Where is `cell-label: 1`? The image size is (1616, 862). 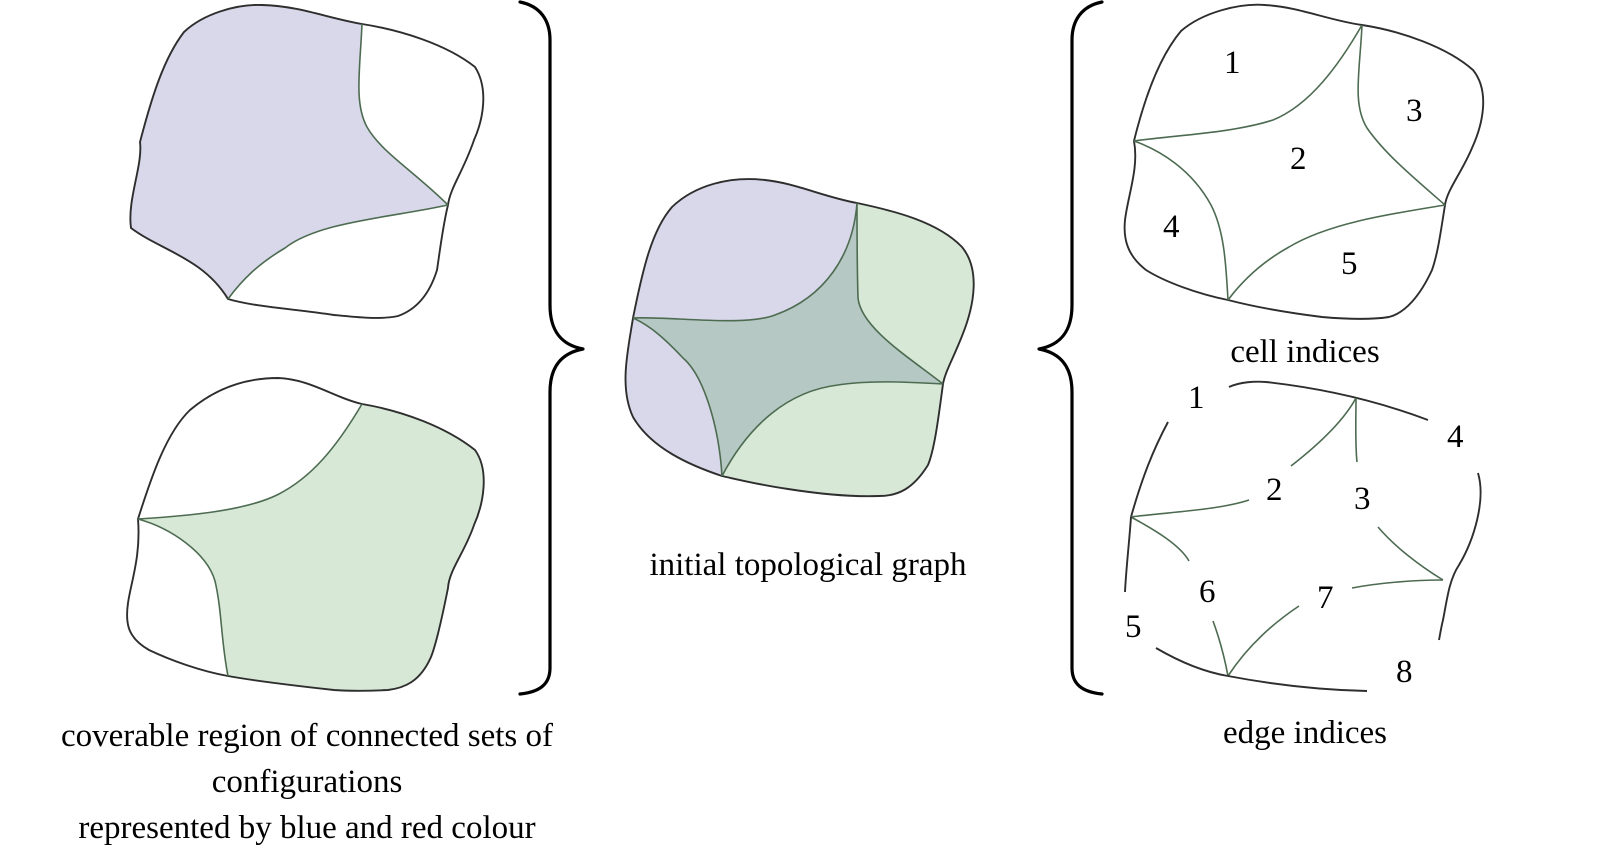
cell-label: 1 is located at coordinates (1232, 63).